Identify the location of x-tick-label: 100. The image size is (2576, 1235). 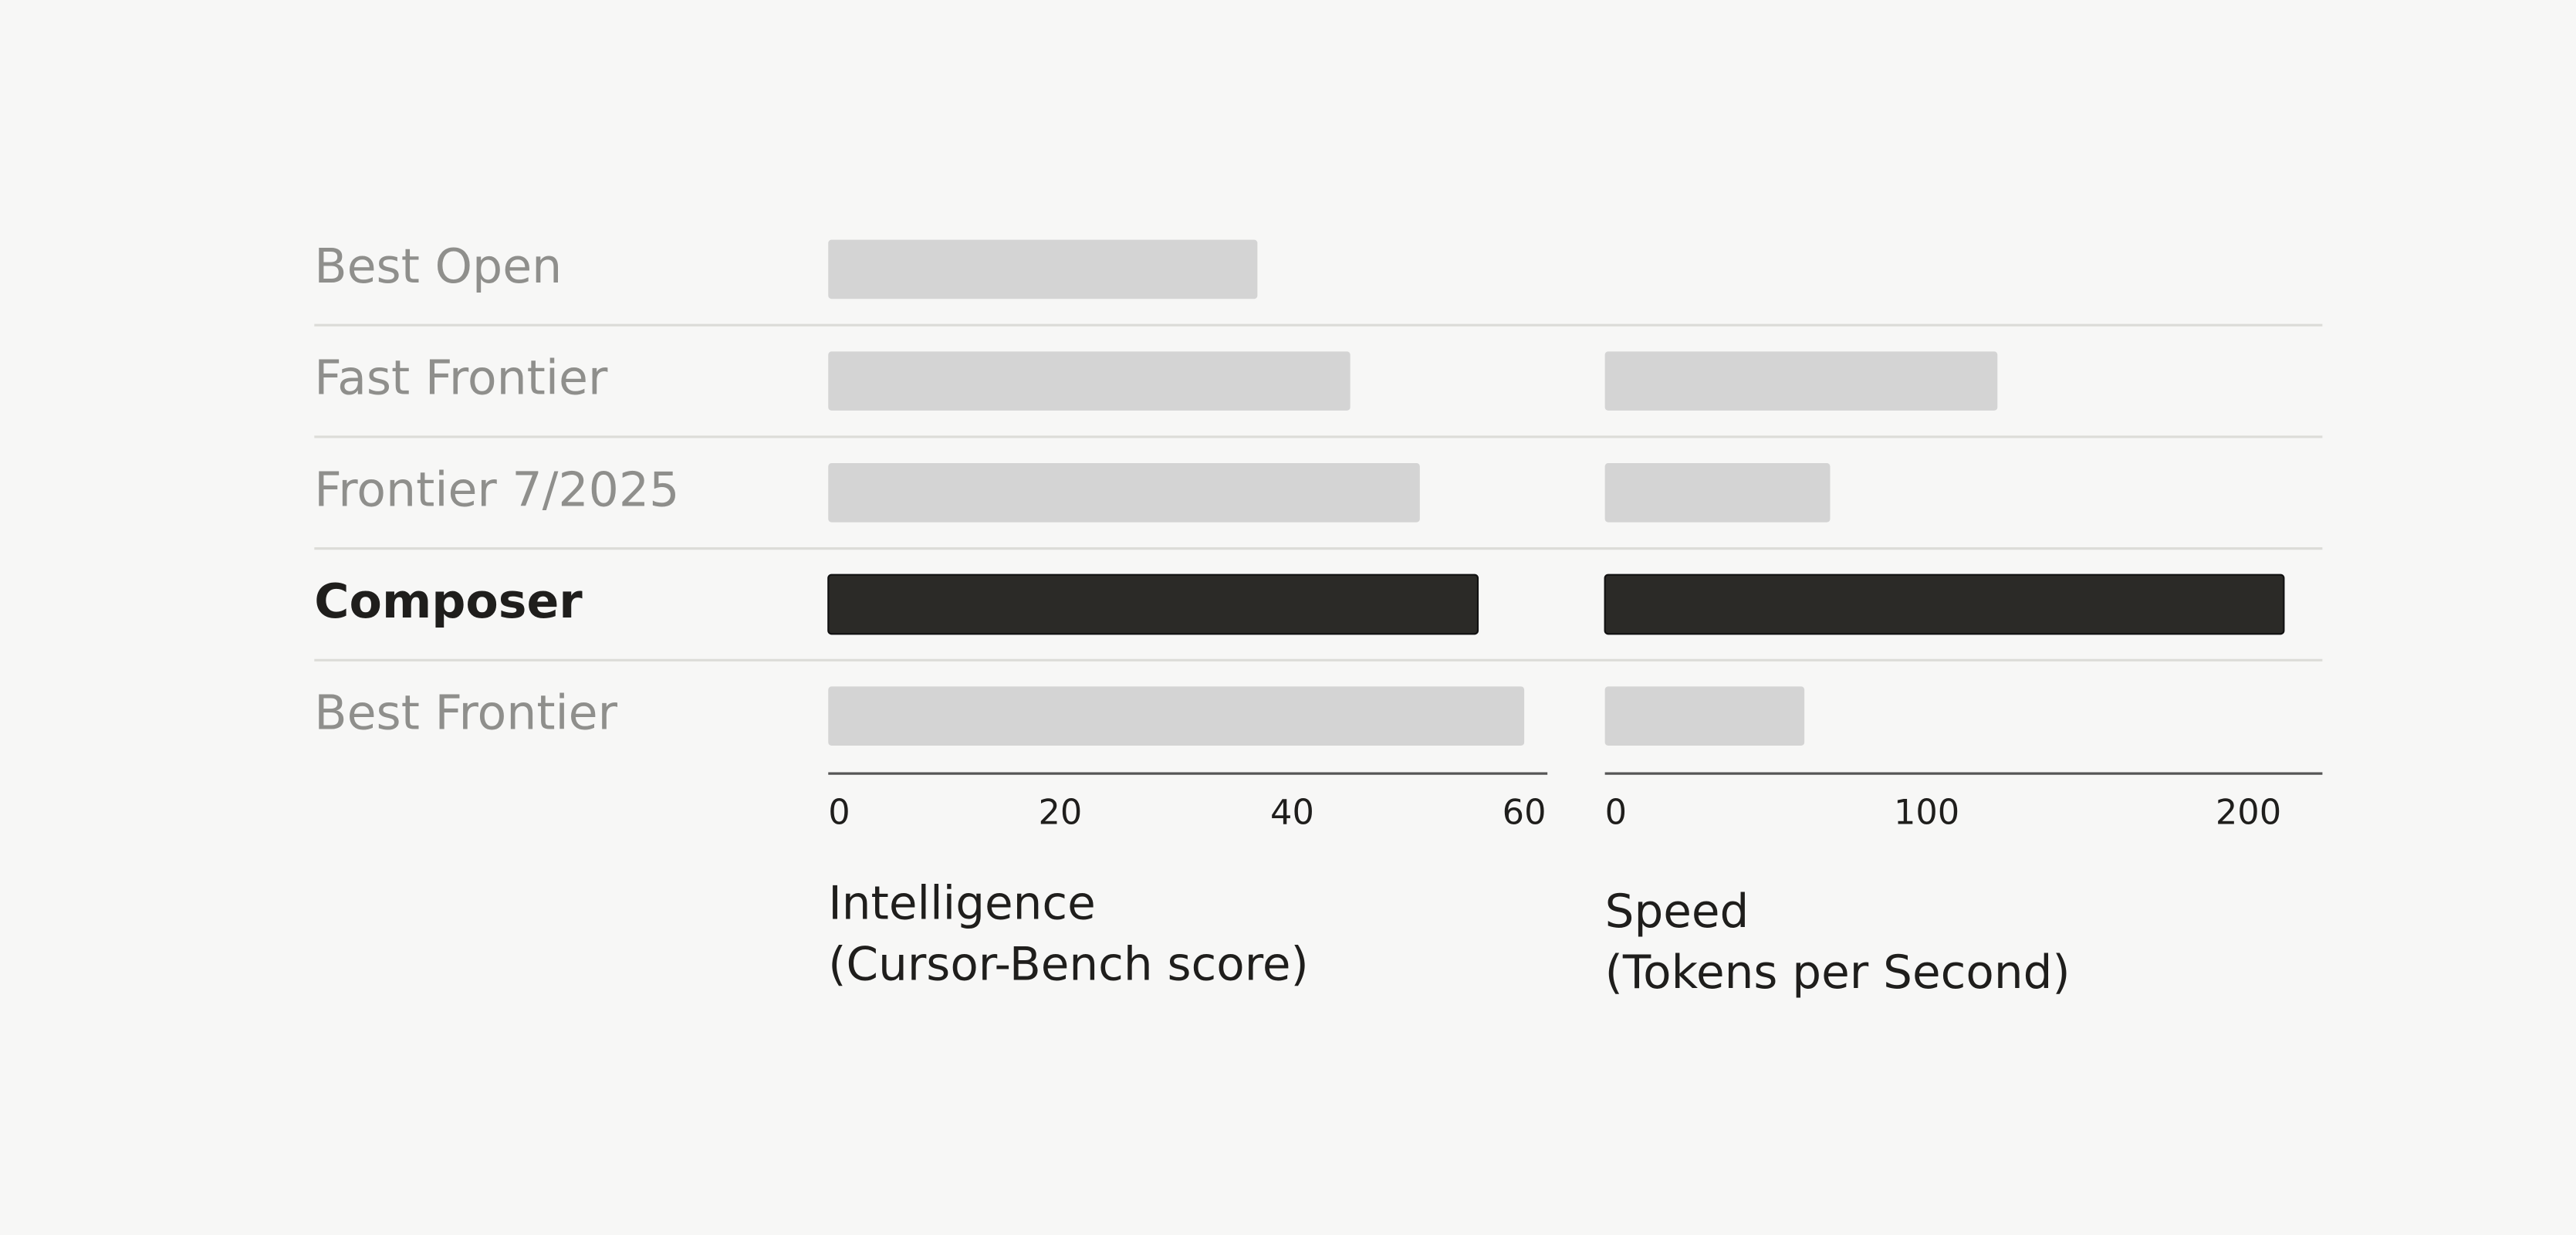
(1926, 812).